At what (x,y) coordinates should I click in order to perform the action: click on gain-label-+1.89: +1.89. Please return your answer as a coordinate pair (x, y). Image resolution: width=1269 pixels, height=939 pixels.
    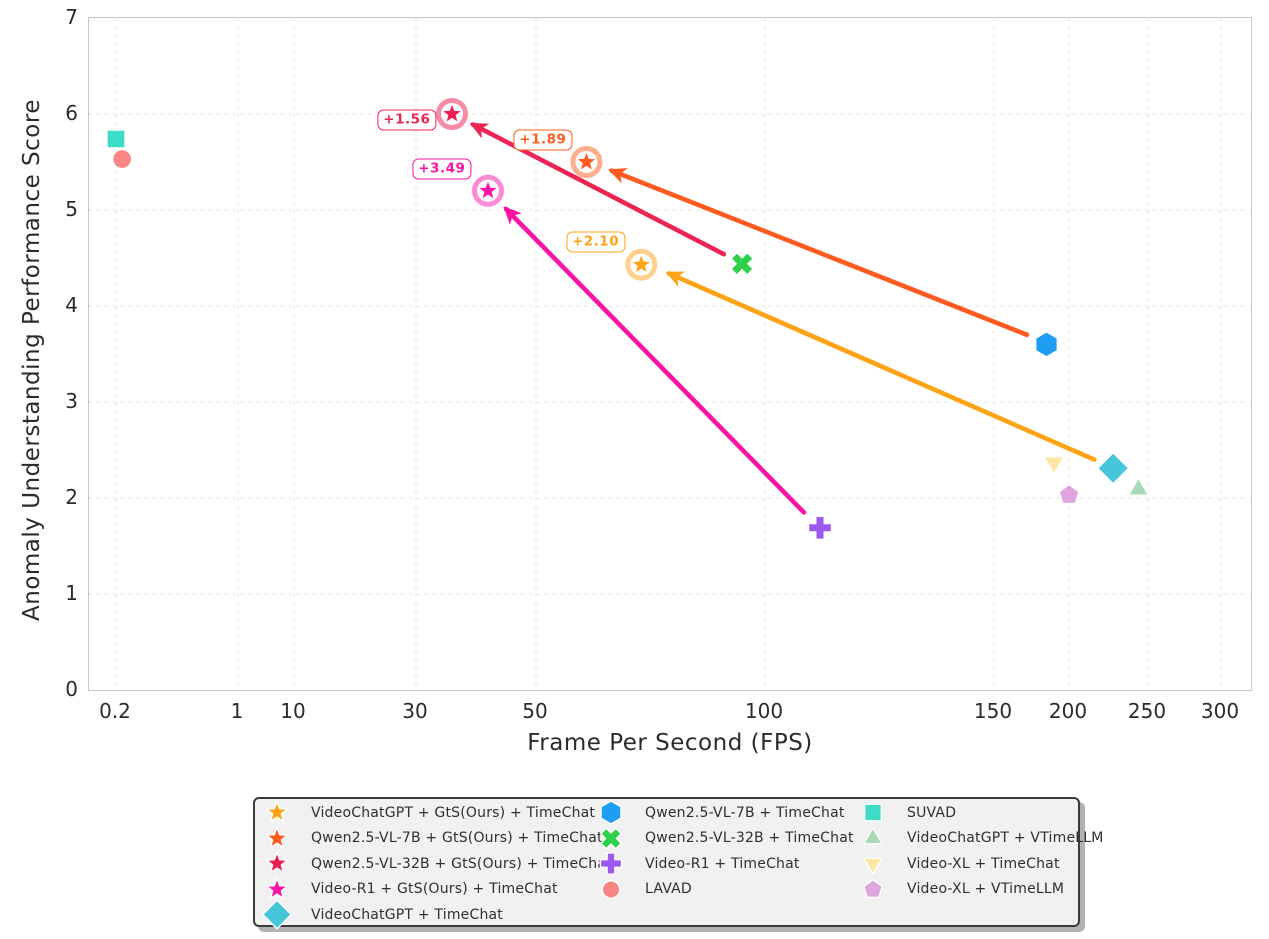
    Looking at the image, I should click on (543, 140).